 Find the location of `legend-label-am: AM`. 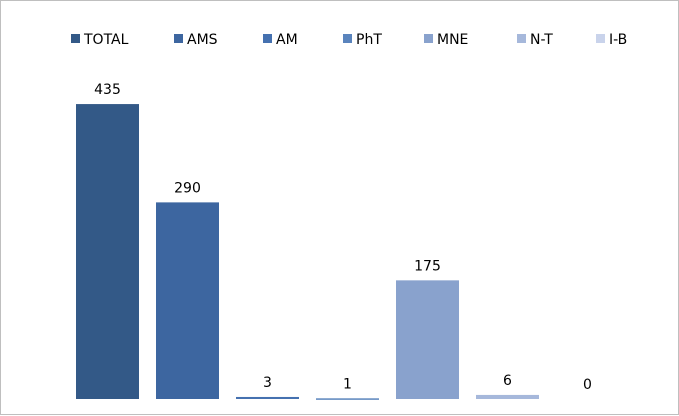

legend-label-am: AM is located at coordinates (287, 40).